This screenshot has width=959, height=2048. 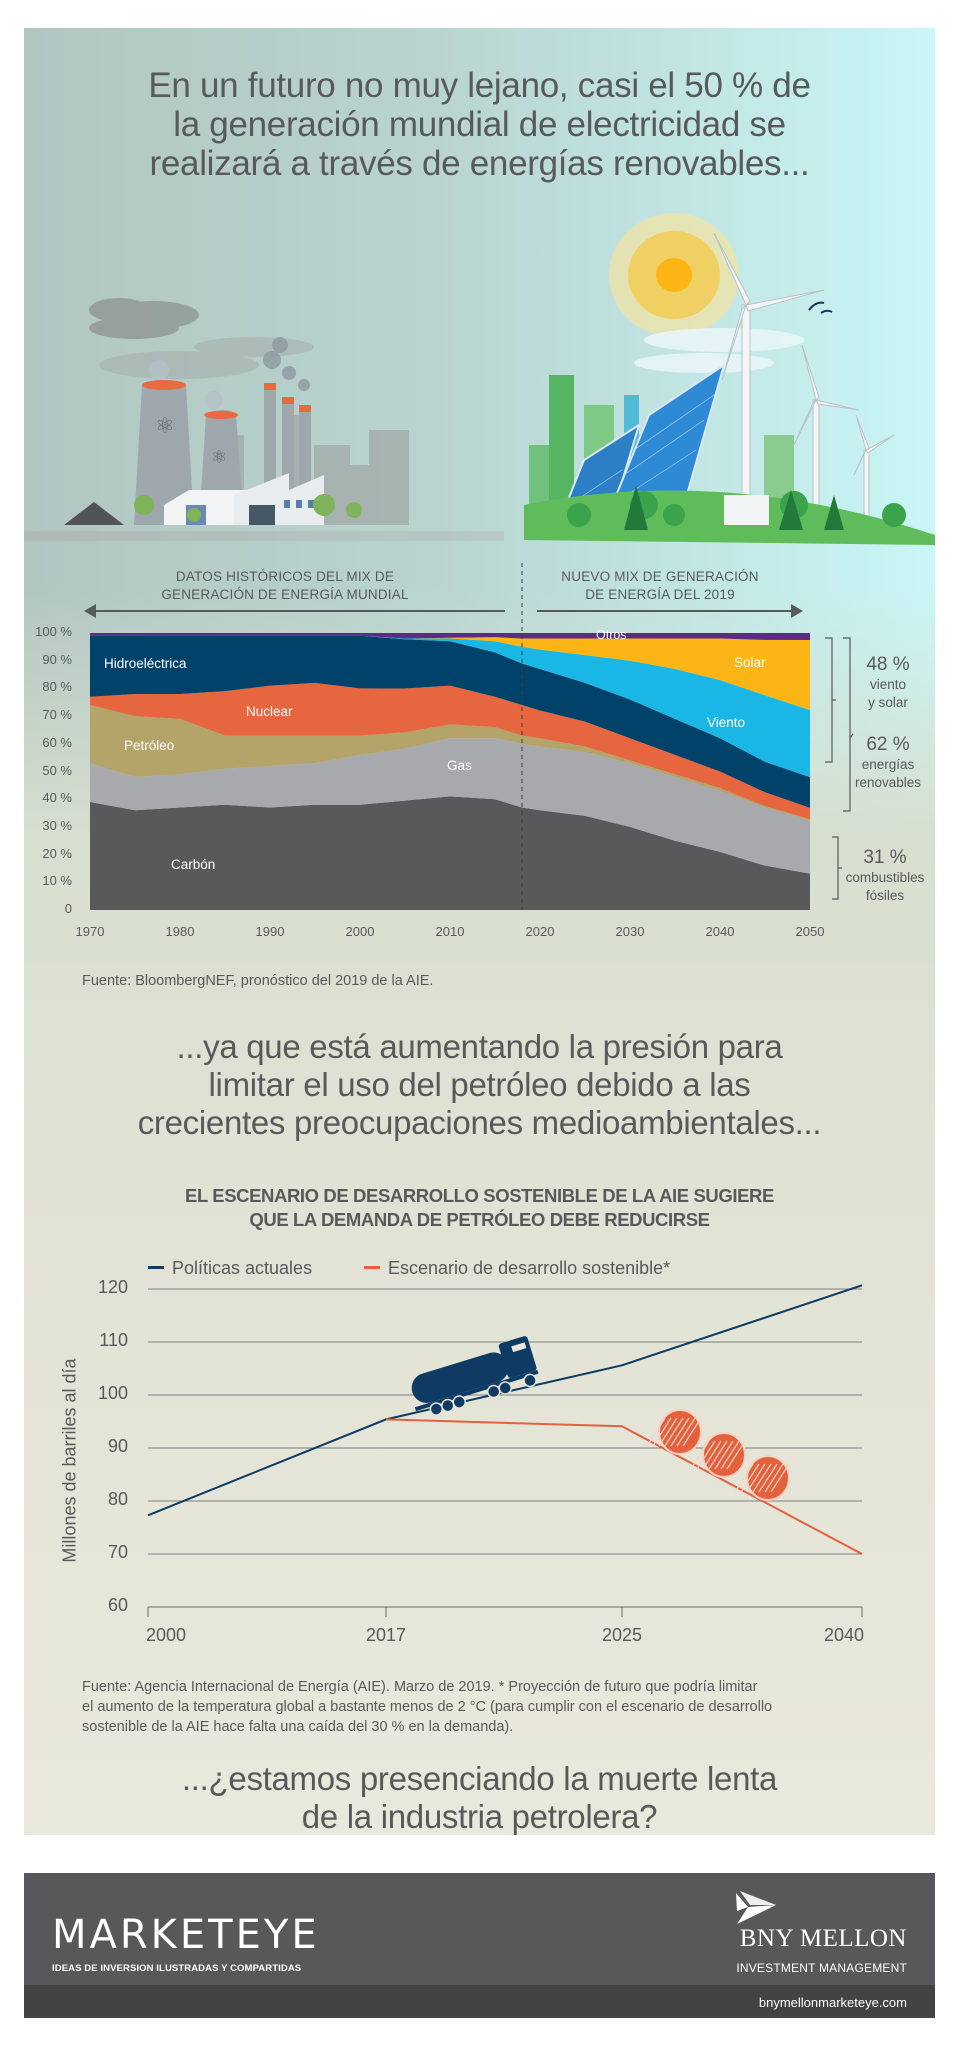 I want to click on y-tick-label: 60, so click(x=117, y=1605).